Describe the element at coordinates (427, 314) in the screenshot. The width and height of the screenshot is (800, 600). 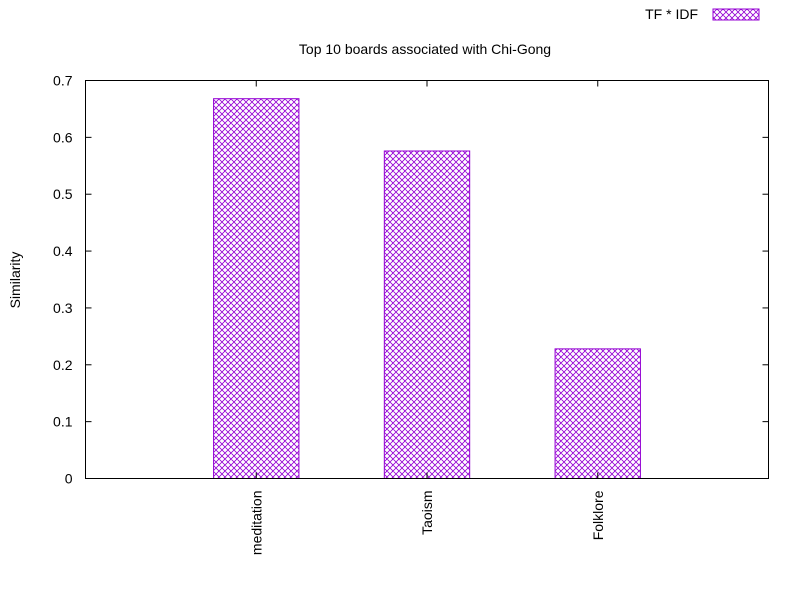
I see `bar-taoism` at that location.